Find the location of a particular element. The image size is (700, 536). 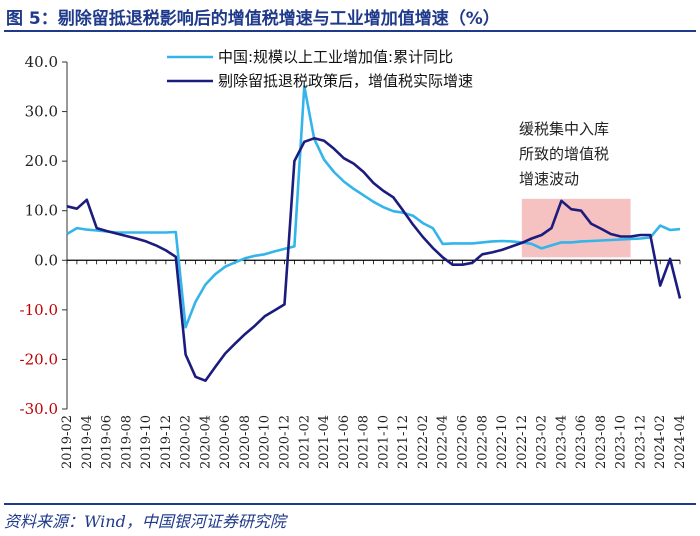

chart-title: 图 5：剔除留抵退税影响后的增值税增速与工业增加值增速（%） is located at coordinates (253, 19).